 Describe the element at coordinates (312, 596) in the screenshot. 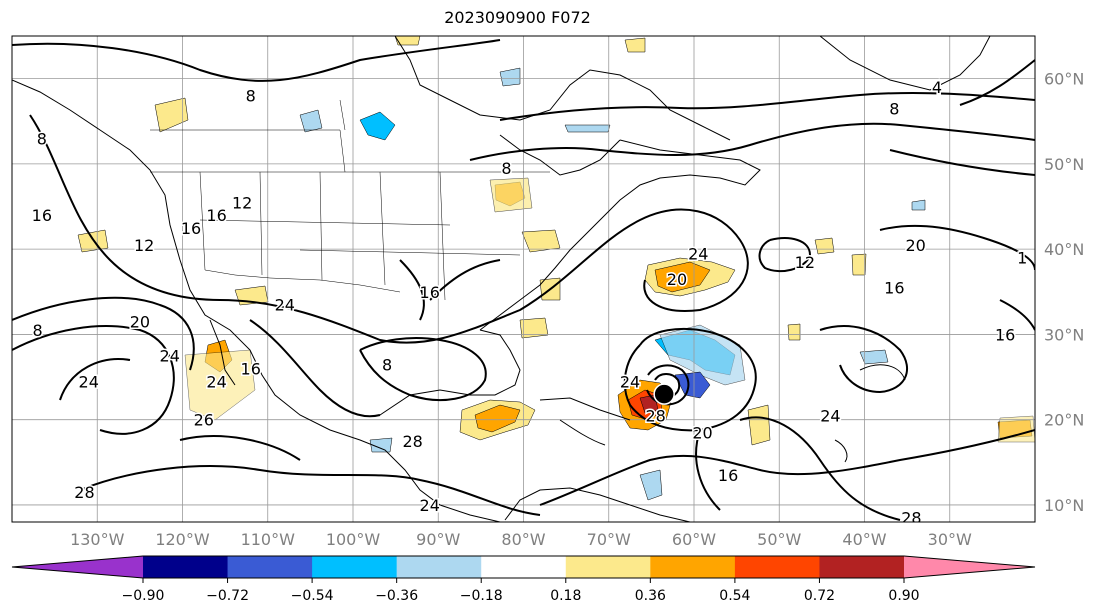

I see `colorbar-tick-label: −0.54` at that location.